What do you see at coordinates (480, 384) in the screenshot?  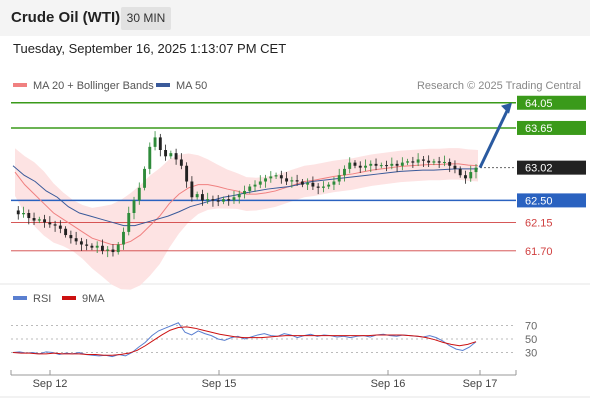 I see `x-tick-label: Sep 17` at bounding box center [480, 384].